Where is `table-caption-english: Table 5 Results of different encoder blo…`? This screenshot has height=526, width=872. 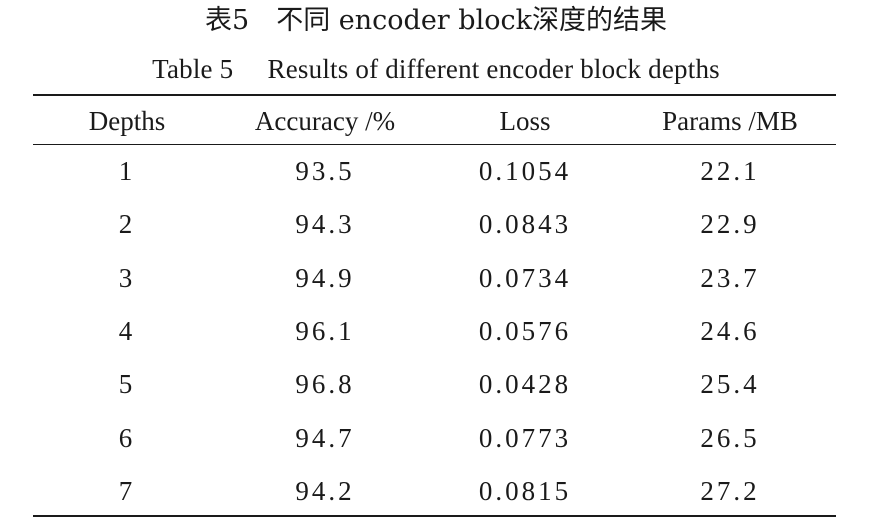
table-caption-english: Table 5 Results of different encoder blo… is located at coordinates (436, 69).